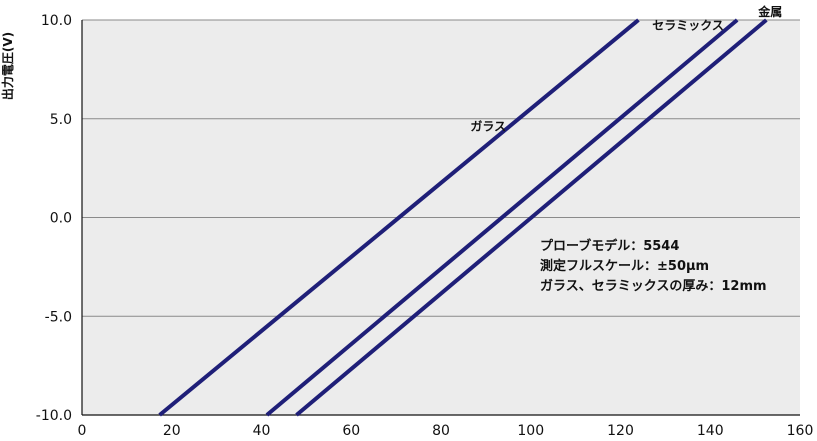 The height and width of the screenshot is (441, 817). What do you see at coordinates (441, 431) in the screenshot?
I see `x-tick-label: 80` at bounding box center [441, 431].